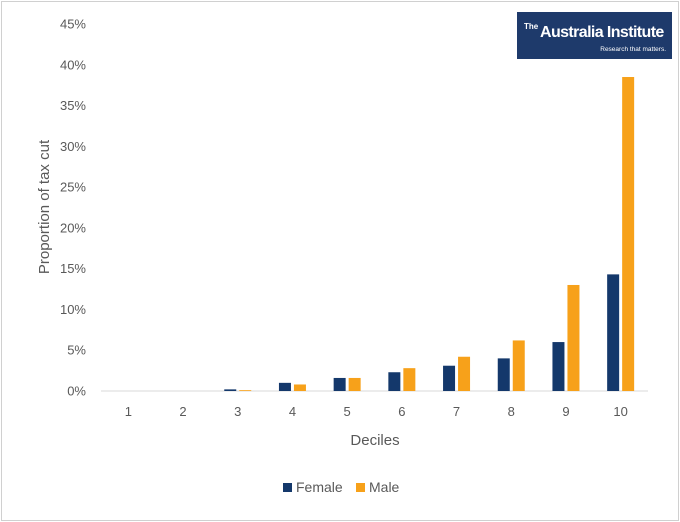  I want to click on logo-the: The, so click(531, 26).